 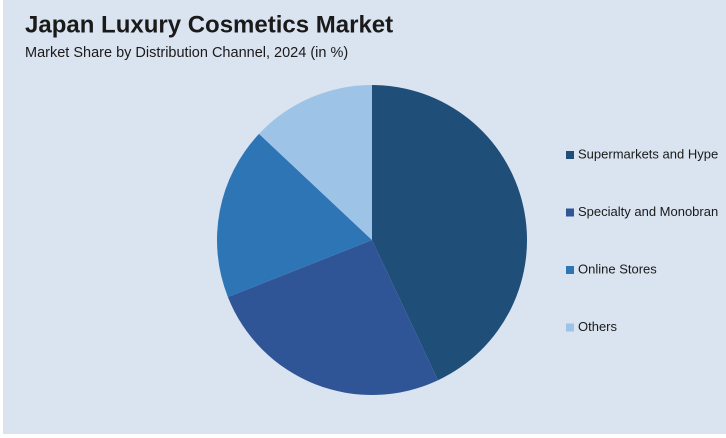 What do you see at coordinates (598, 326) in the screenshot?
I see `legend-label: Others` at bounding box center [598, 326].